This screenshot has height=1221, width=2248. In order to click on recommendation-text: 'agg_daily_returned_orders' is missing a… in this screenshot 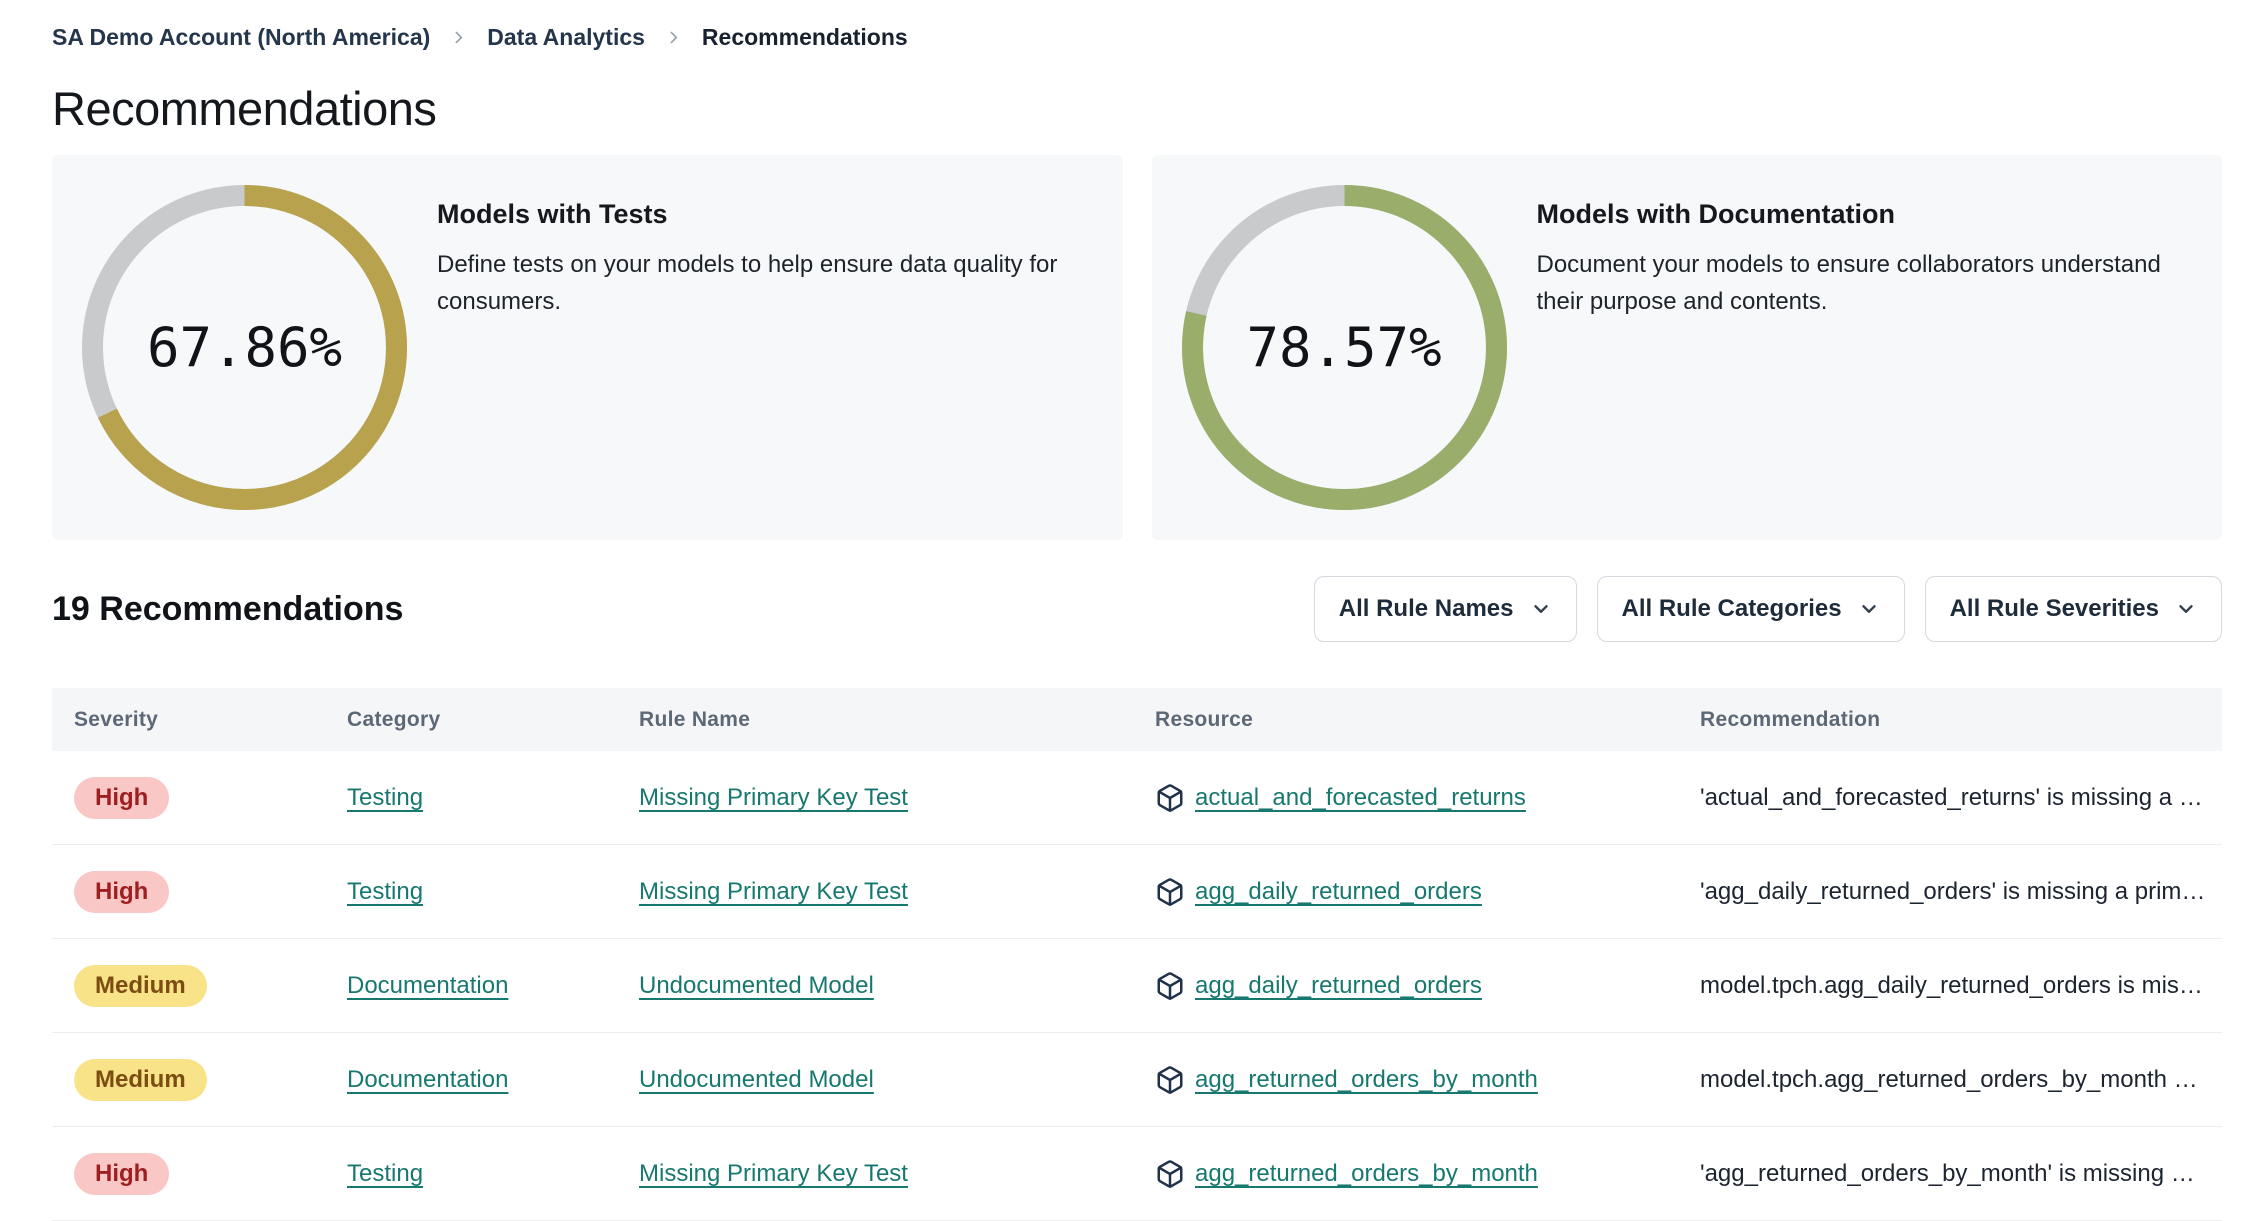, I will do `click(1953, 891)`.